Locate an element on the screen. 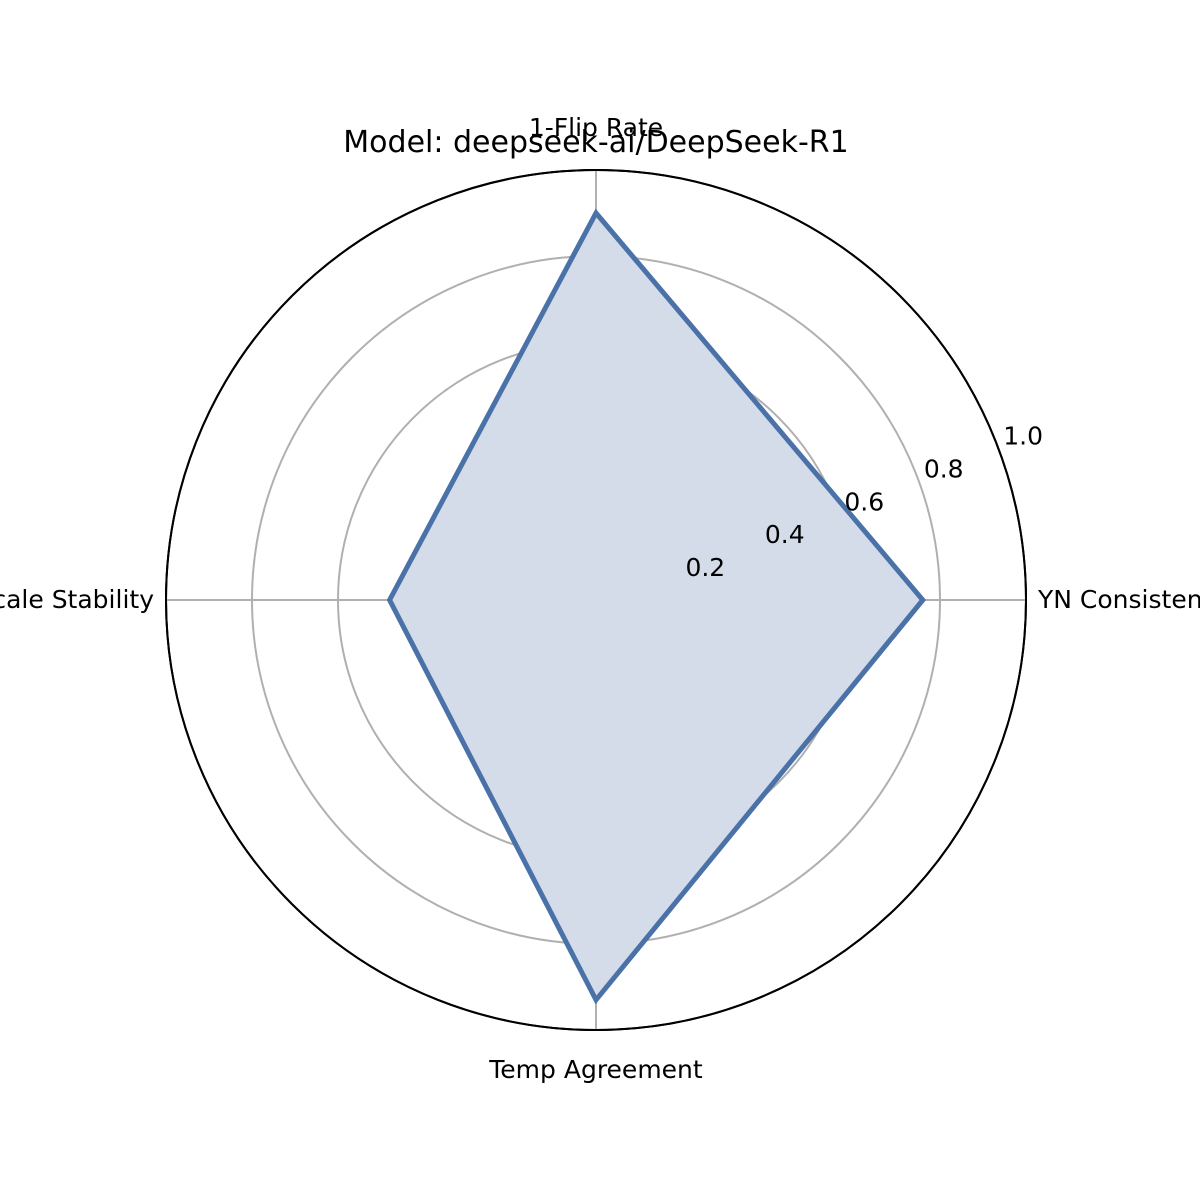 The height and width of the screenshot is (1200, 1200). r-tick-label: 1.0 is located at coordinates (1023, 435).